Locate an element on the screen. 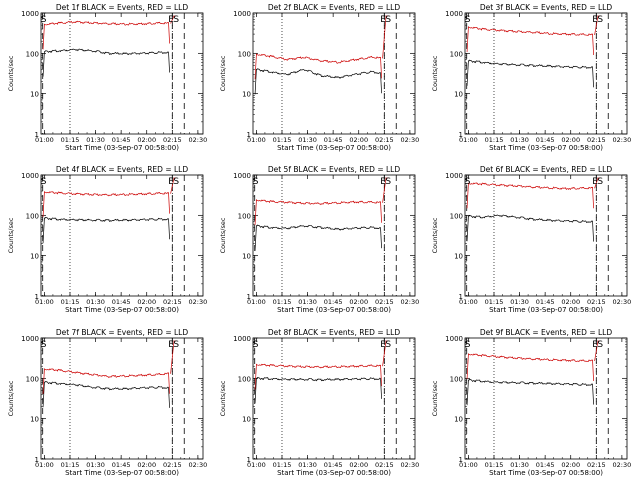 The width and height of the screenshot is (640, 480). chart-title: Det 7f BLACK = Events, RED = LLD is located at coordinates (122, 332).